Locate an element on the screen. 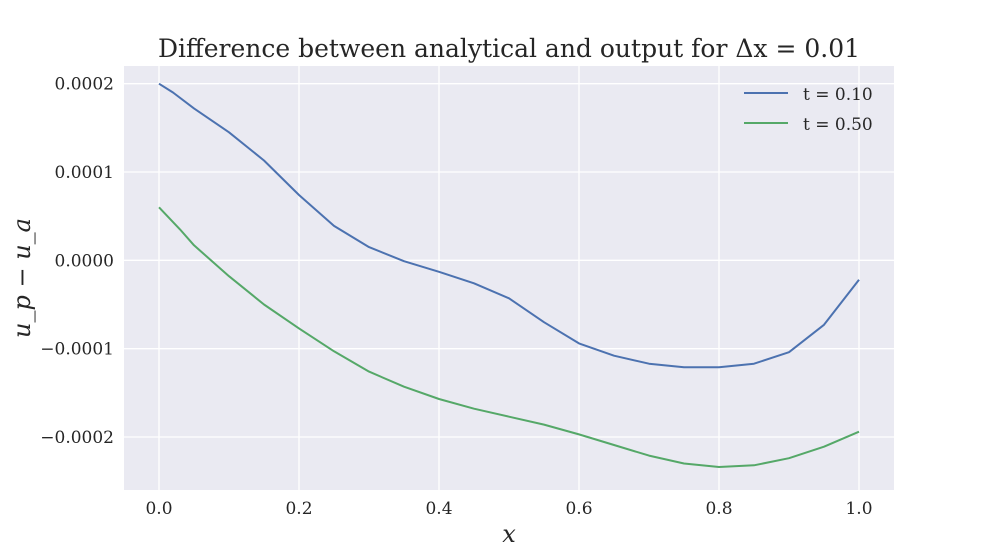  legend-label-t050: t = 0.50 is located at coordinates (838, 125).